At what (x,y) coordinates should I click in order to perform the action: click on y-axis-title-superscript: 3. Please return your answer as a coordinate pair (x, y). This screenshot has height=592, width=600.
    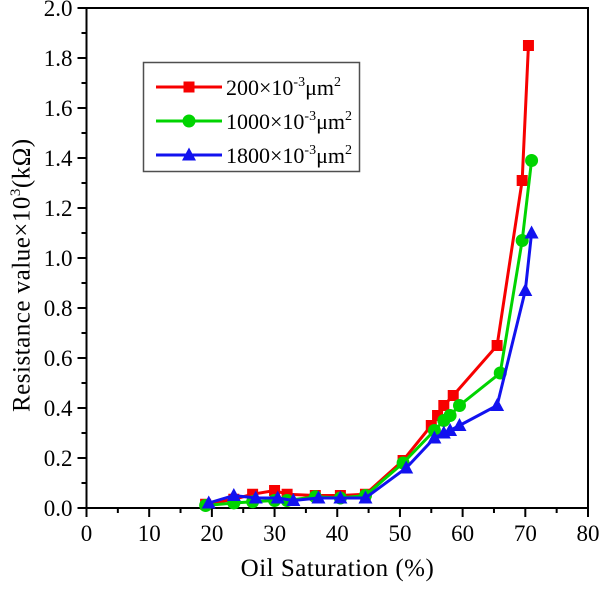
    Looking at the image, I should click on (16, 192).